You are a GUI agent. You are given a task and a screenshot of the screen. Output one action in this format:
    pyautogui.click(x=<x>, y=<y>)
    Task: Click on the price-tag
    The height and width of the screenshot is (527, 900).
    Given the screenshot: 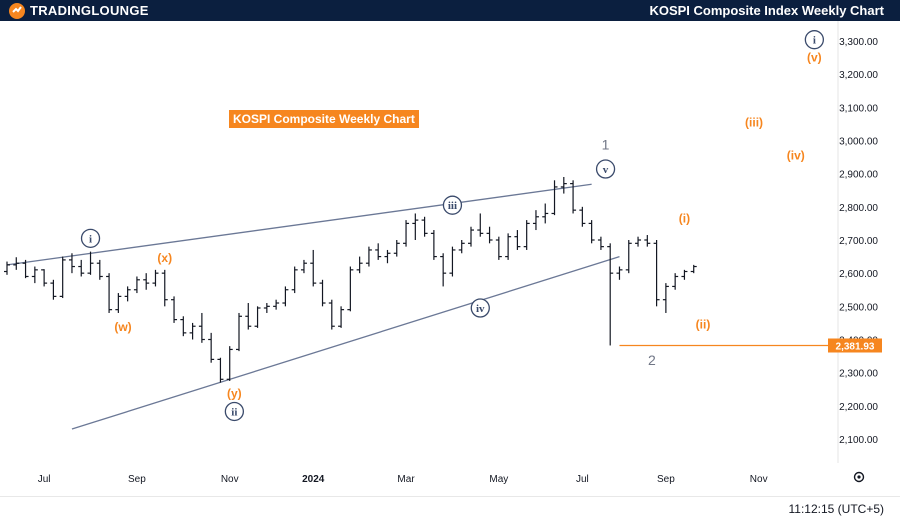 What is the action you would take?
    pyautogui.click(x=855, y=345)
    